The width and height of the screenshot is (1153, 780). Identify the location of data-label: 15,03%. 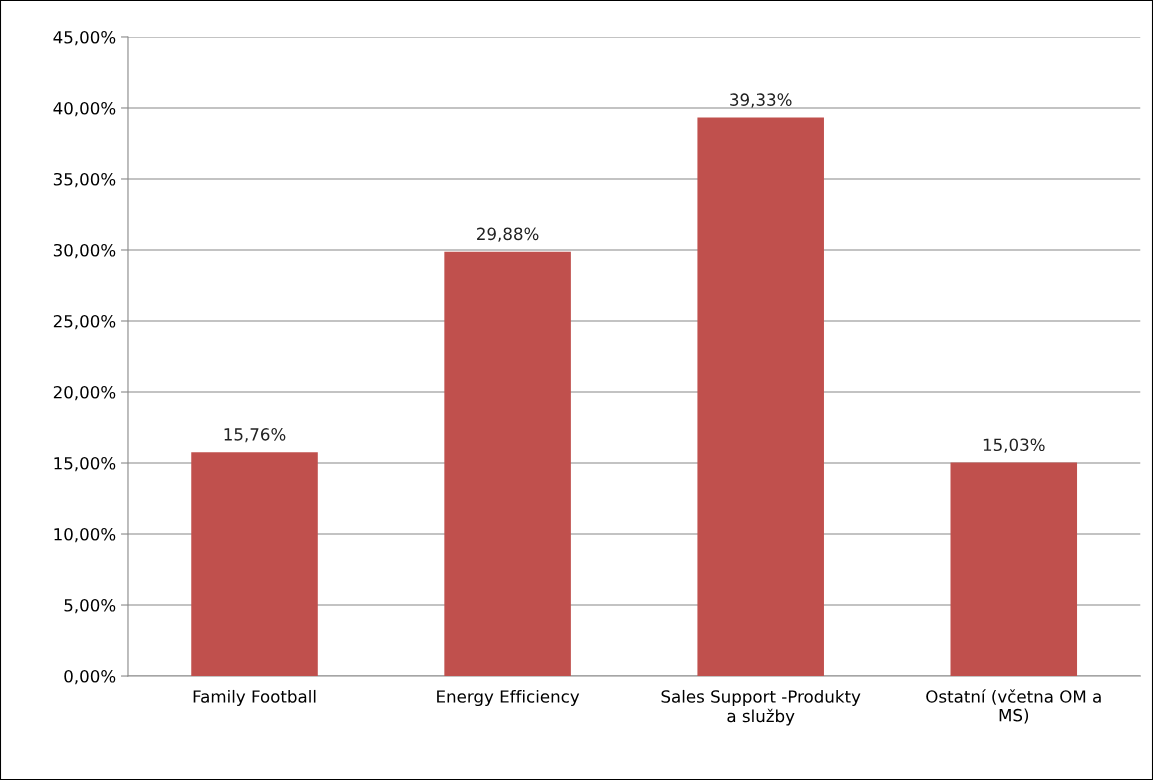
(1014, 445).